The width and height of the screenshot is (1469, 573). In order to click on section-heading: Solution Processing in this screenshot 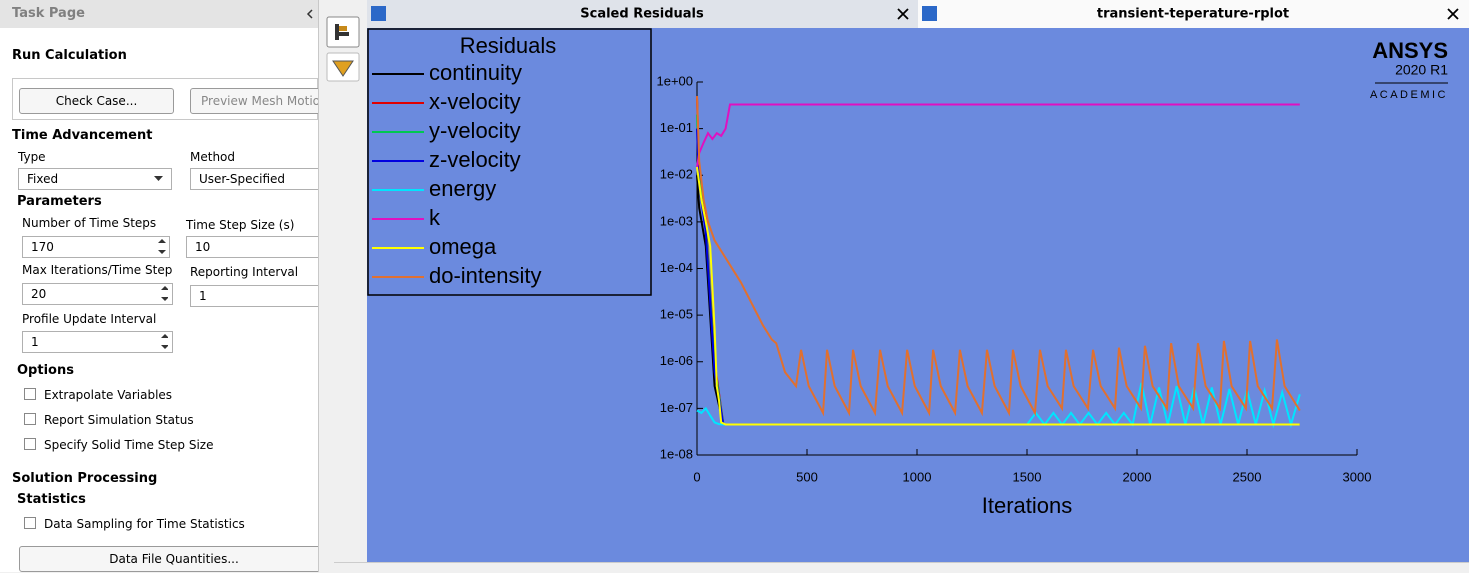, I will do `click(85, 478)`.